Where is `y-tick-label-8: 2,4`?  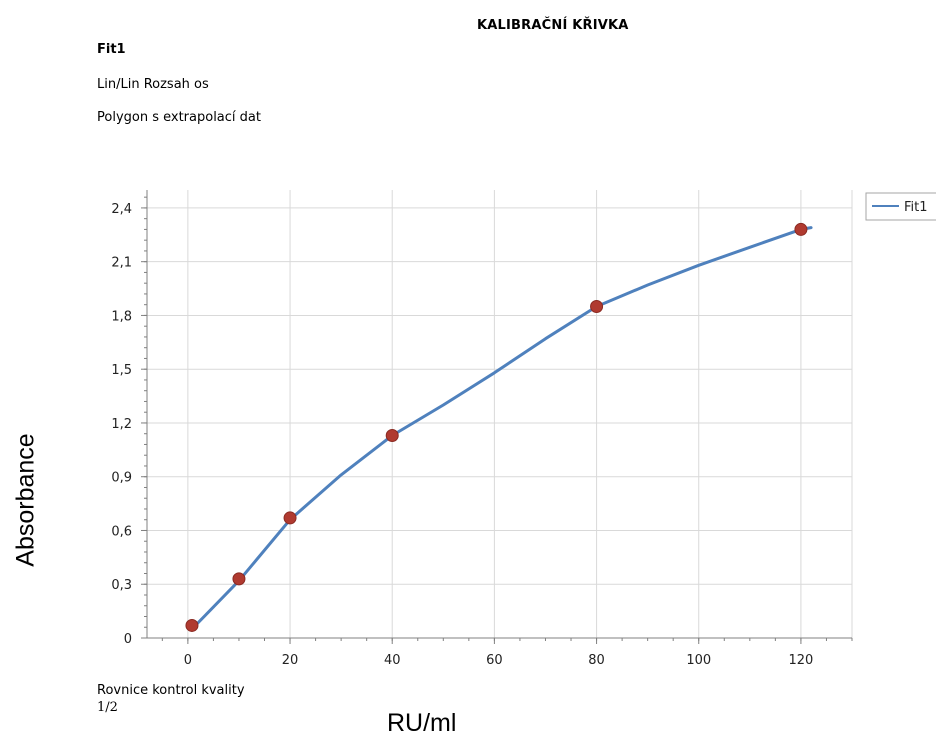
y-tick-label-8: 2,4 is located at coordinates (121, 209).